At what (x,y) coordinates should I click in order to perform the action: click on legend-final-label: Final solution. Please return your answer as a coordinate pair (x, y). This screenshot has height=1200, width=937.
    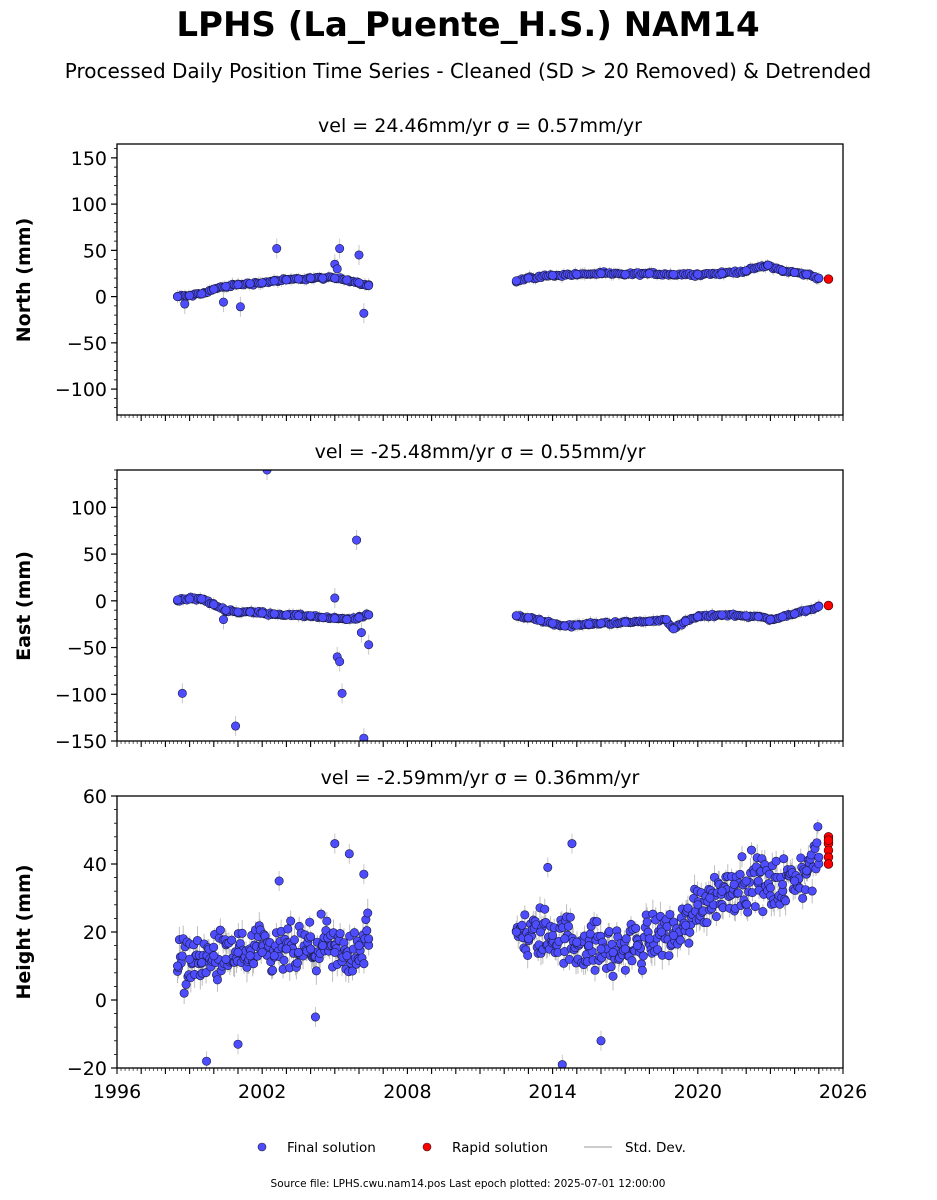
    Looking at the image, I should click on (331, 1148).